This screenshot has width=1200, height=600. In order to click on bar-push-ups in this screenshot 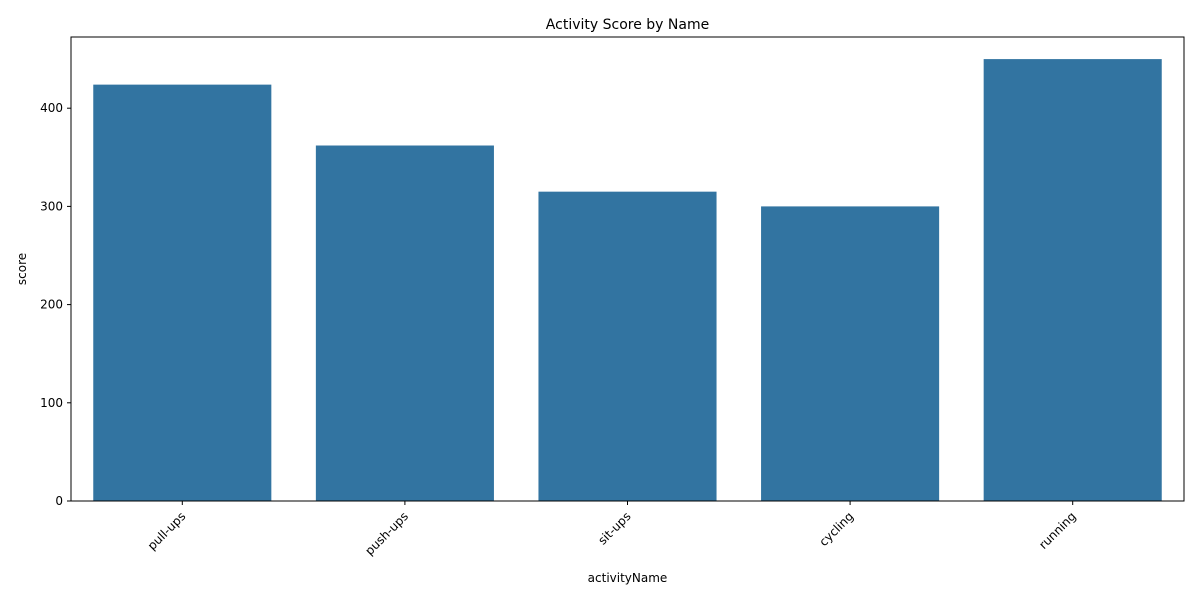, I will do `click(404, 323)`.